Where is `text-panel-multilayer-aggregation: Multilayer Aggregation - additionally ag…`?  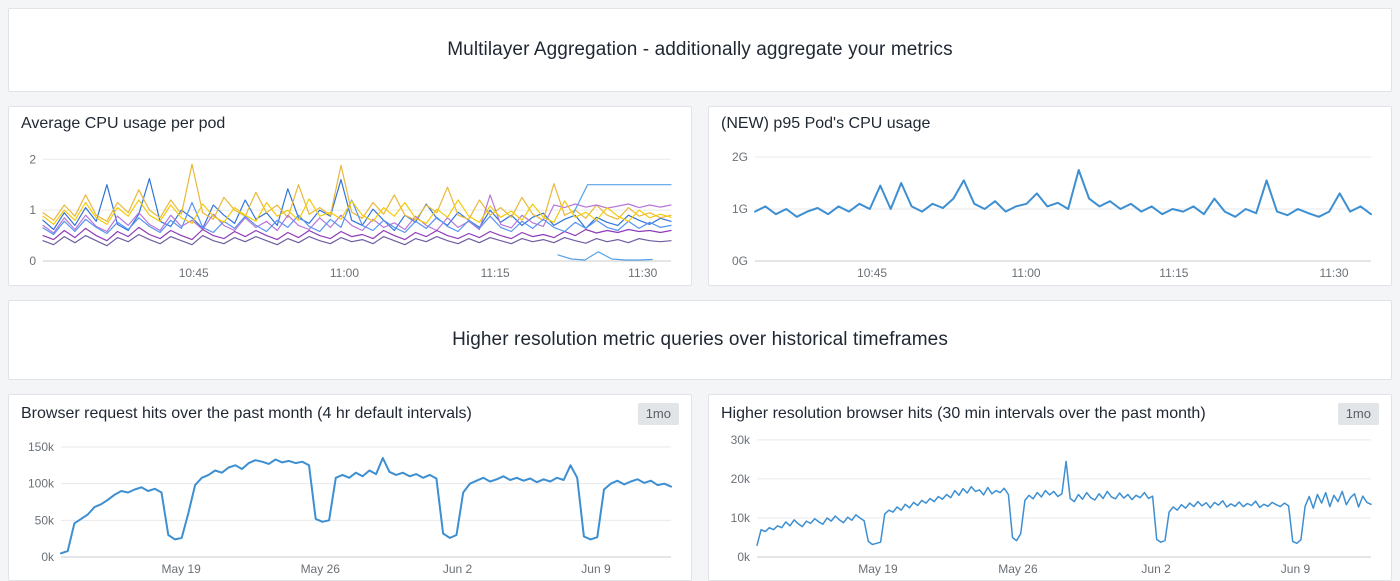
text-panel-multilayer-aggregation: Multilayer Aggregation - additionally ag… is located at coordinates (700, 50).